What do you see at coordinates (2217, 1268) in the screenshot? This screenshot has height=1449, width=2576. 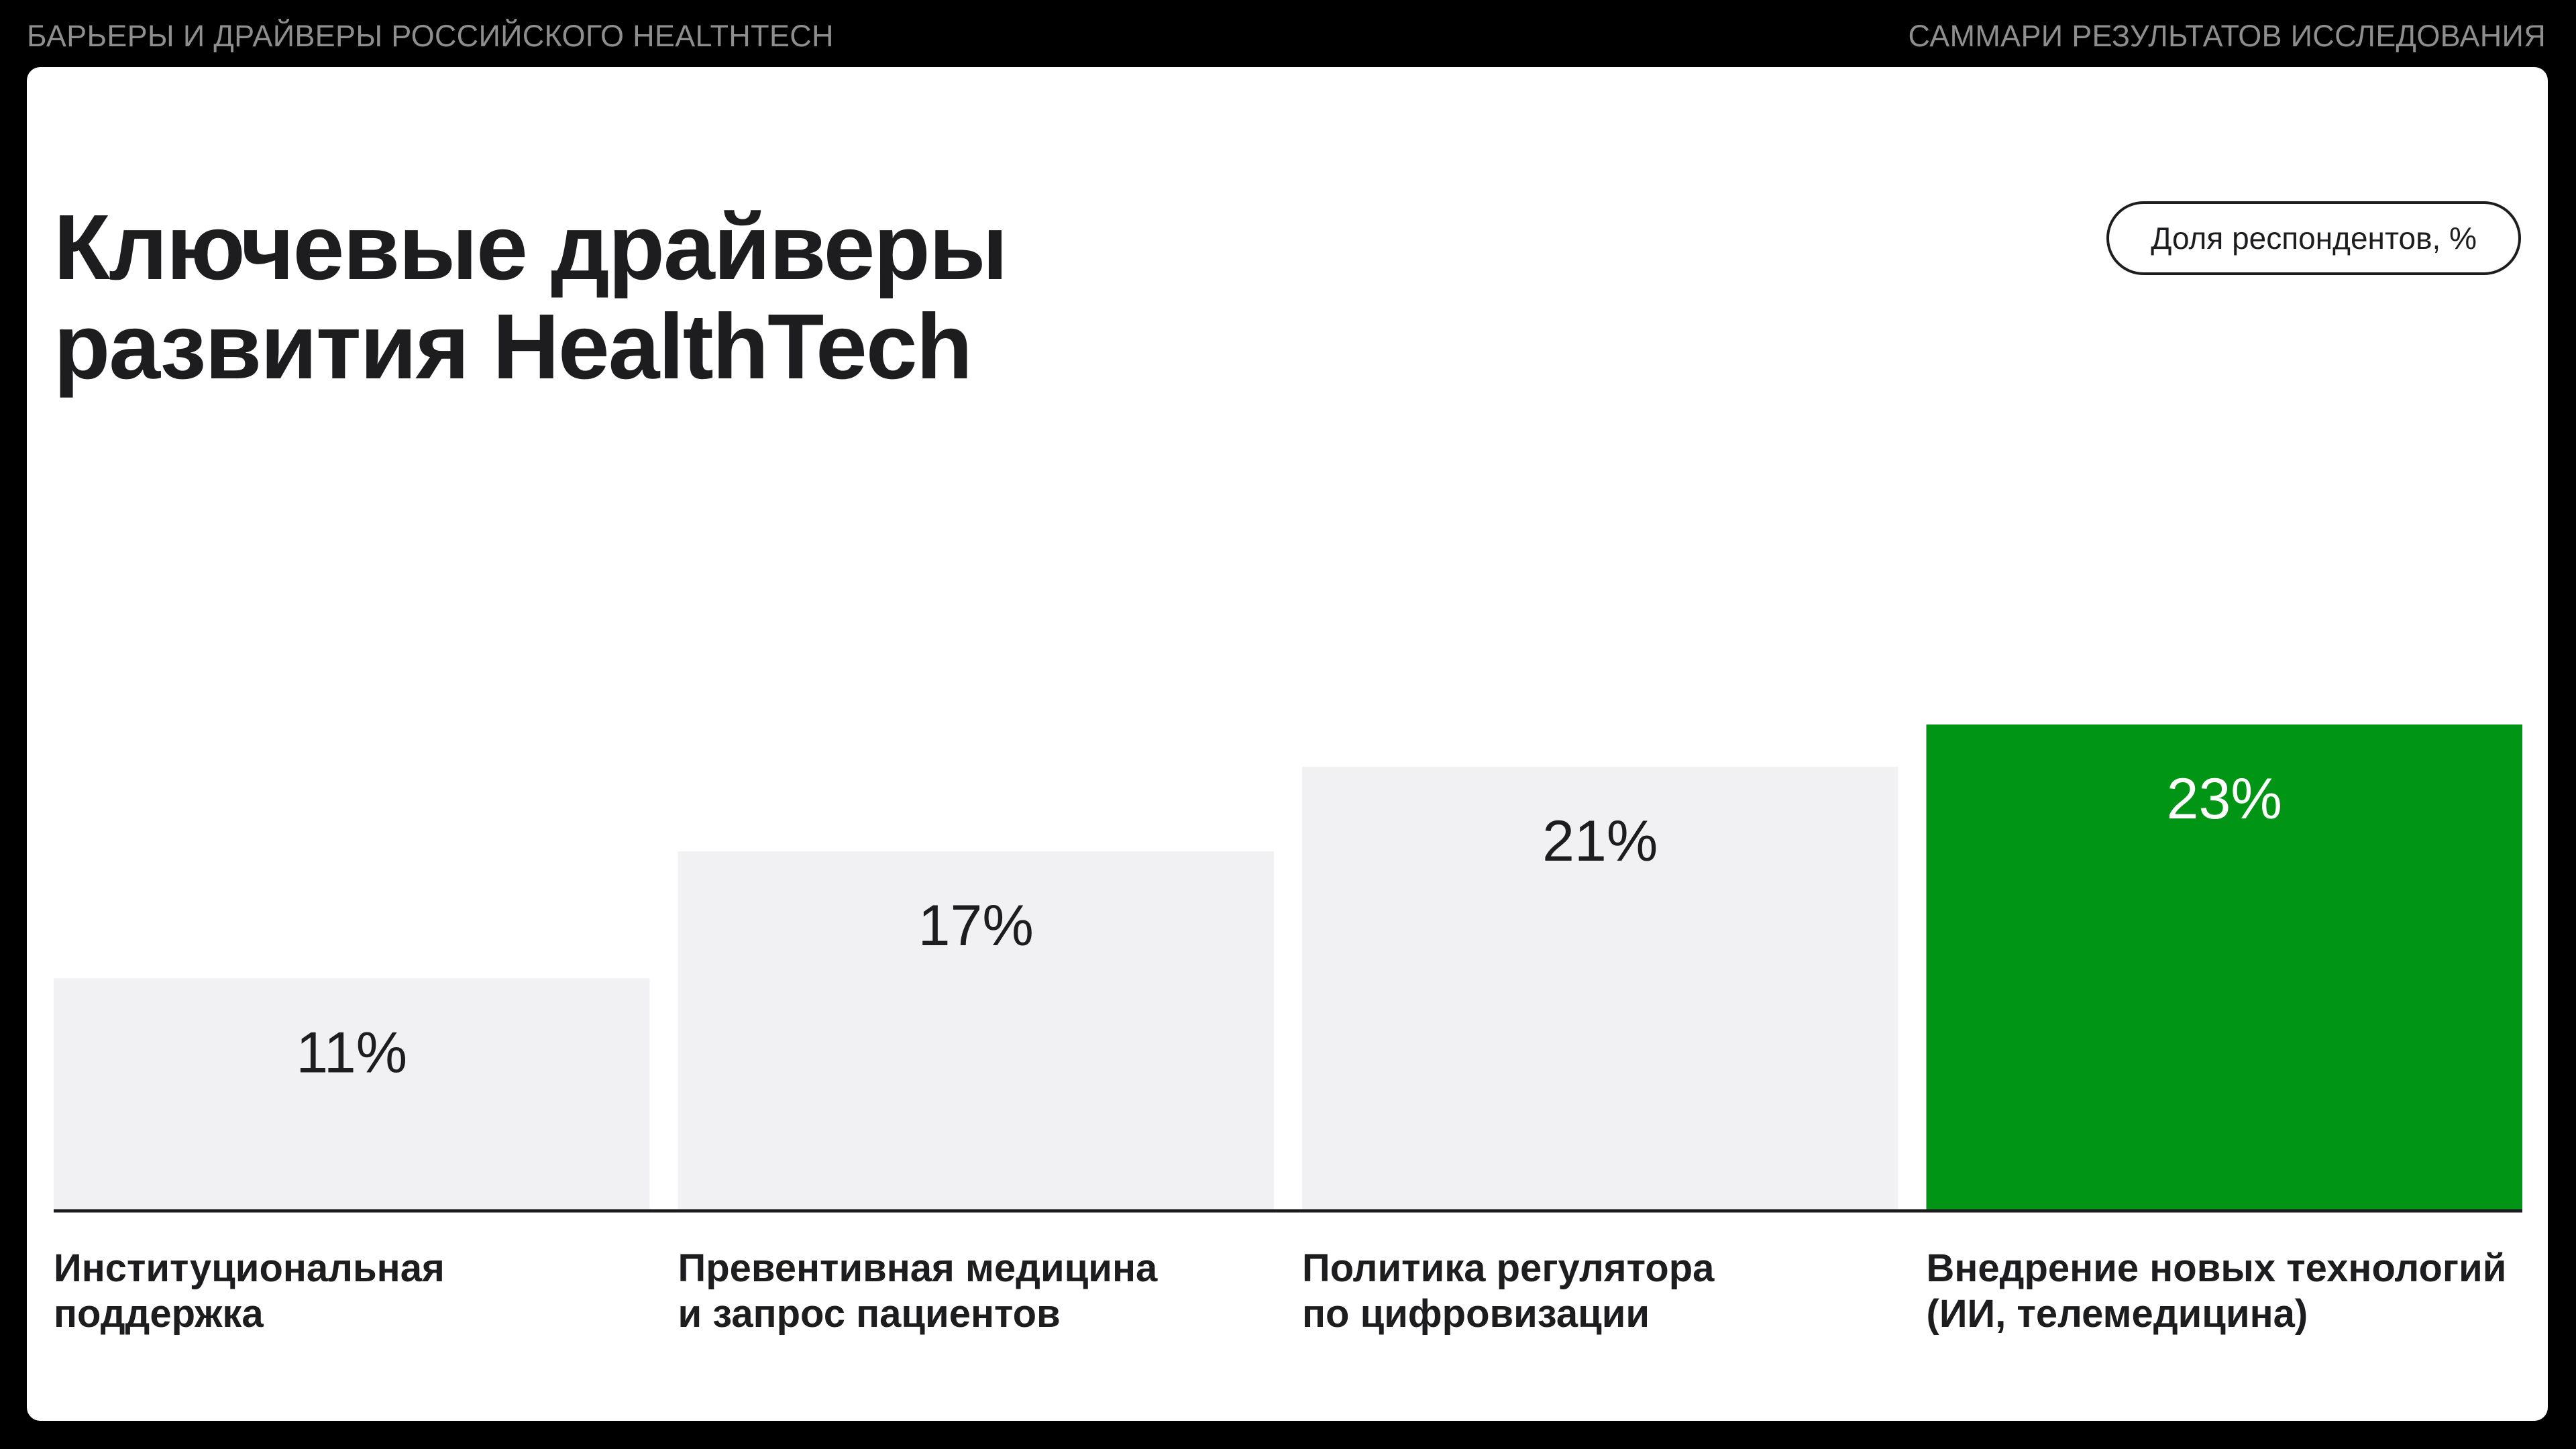 I see `category-label-line: Внедрение новых технологий` at bounding box center [2217, 1268].